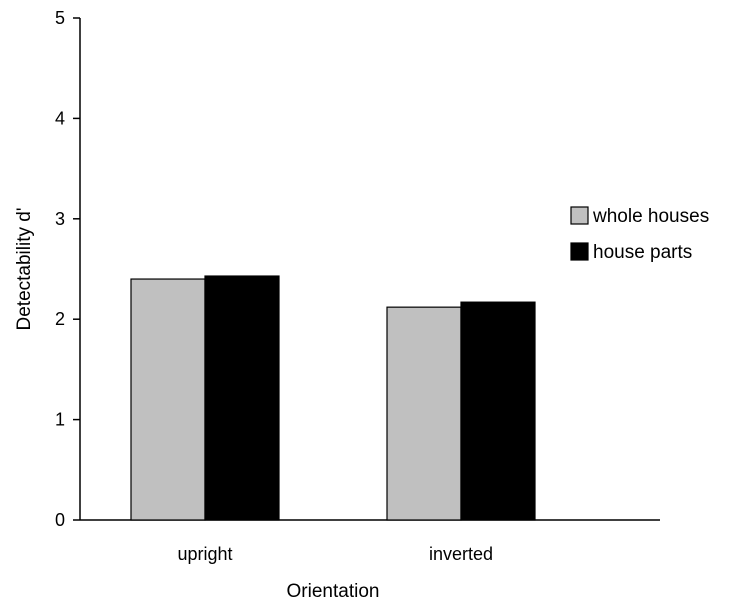 This screenshot has width=744, height=602. I want to click on y-tick-label: 2, so click(60, 319).